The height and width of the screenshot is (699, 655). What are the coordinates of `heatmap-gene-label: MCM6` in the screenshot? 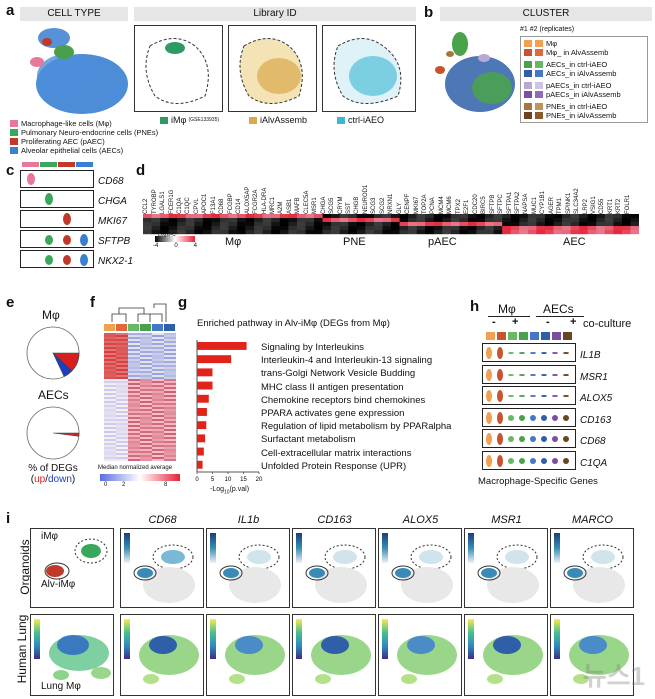 It's located at (450, 205).